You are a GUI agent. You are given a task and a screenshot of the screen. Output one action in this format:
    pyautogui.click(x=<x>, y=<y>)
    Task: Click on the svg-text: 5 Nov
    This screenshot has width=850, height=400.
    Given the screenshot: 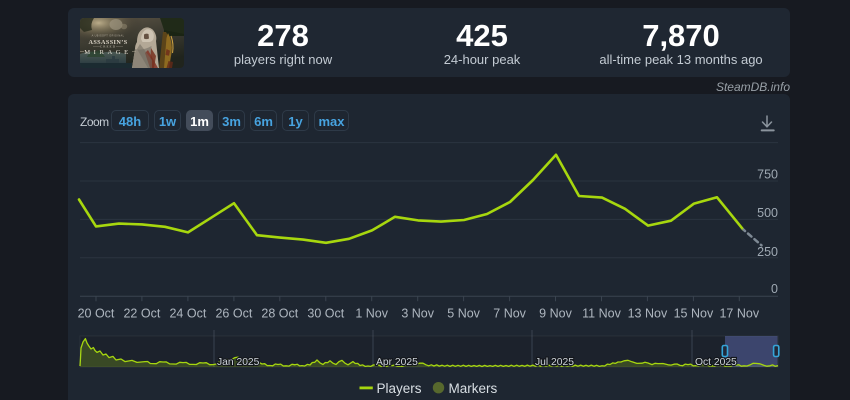 What is the action you would take?
    pyautogui.click(x=463, y=313)
    